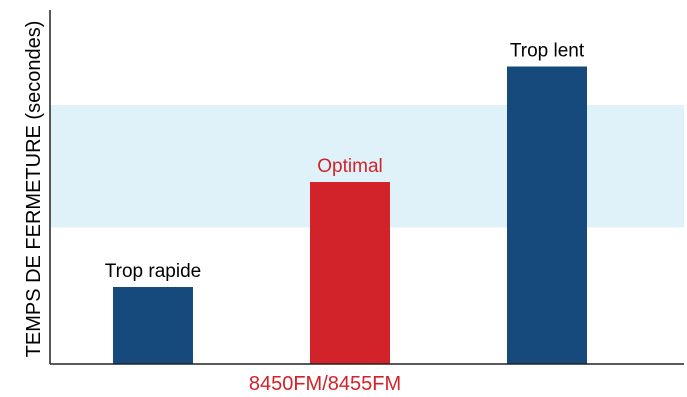 Image resolution: width=687 pixels, height=397 pixels. Describe the element at coordinates (547, 51) in the screenshot. I see `bar-label-trop-lent: Trop lent` at that location.